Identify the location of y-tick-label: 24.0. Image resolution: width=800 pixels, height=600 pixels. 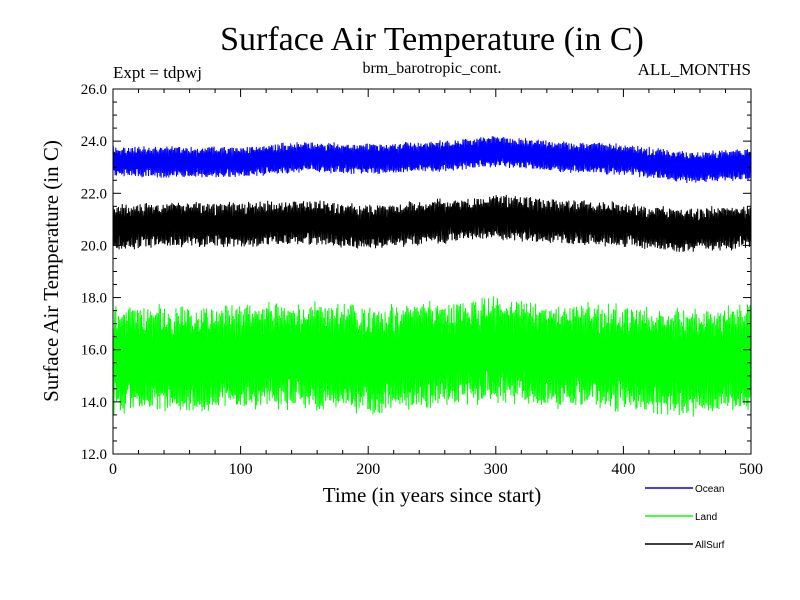
(94, 142).